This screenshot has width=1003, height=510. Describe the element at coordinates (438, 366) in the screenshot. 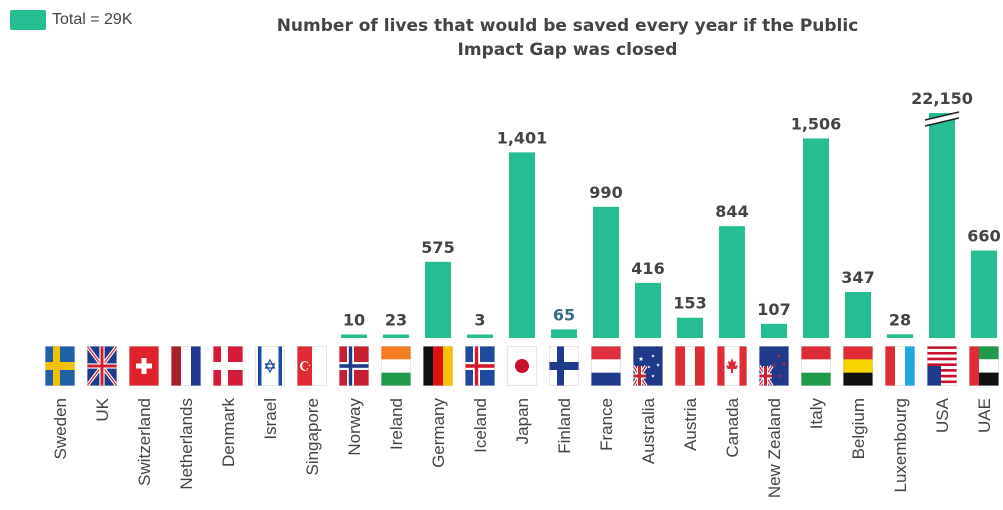

I see `flag-germany-icon` at that location.